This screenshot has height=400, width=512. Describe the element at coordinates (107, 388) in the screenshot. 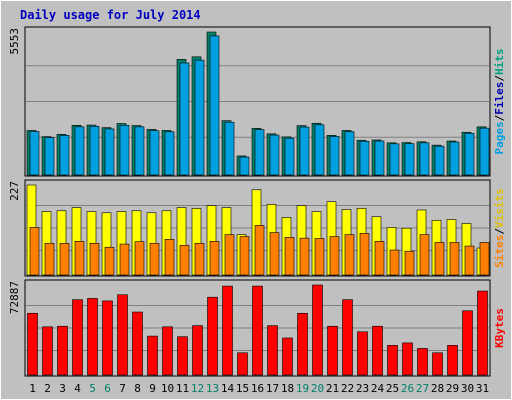

I see `x-tick-label: 6` at that location.